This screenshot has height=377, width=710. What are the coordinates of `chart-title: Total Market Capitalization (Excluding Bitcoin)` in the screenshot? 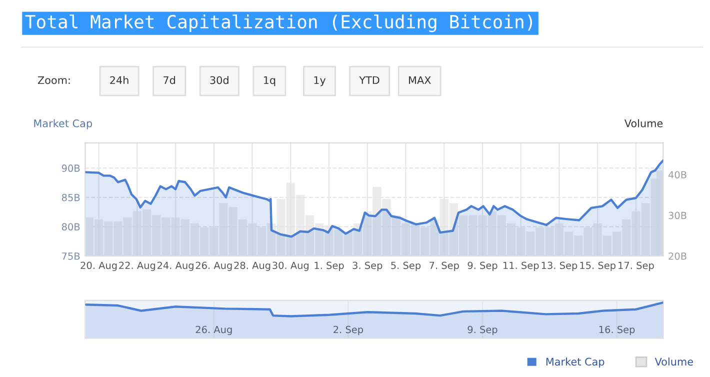 It's located at (278, 23).